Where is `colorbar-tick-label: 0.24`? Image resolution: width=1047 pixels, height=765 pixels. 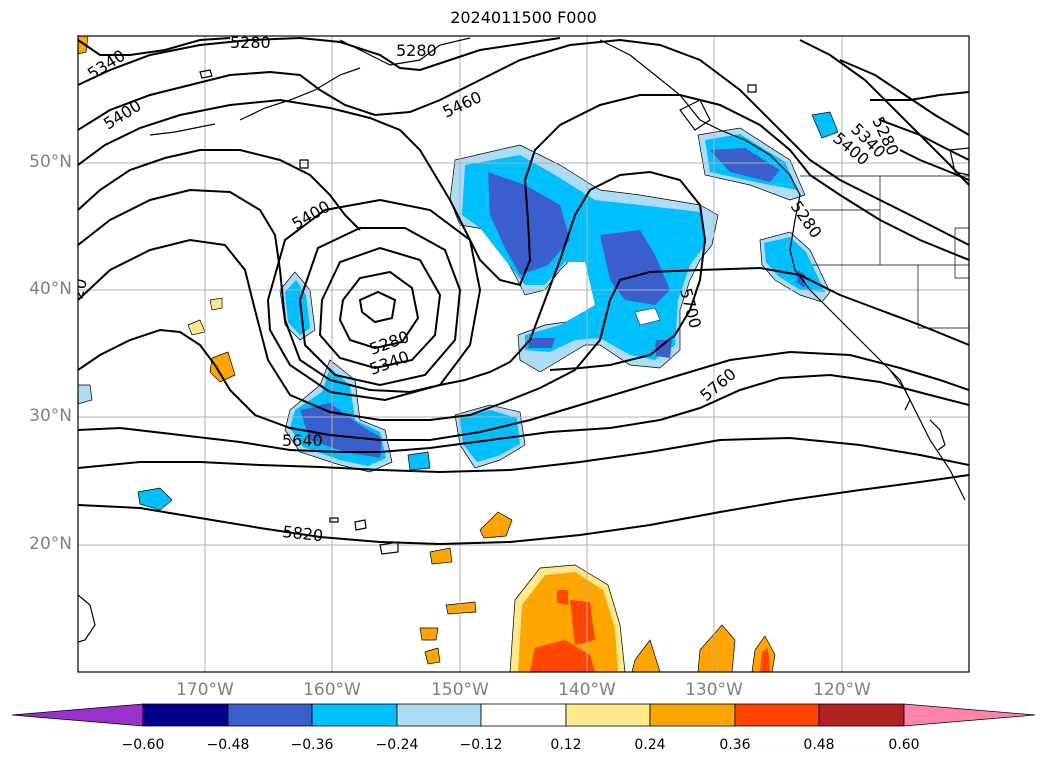 colorbar-tick-label: 0.24 is located at coordinates (650, 745).